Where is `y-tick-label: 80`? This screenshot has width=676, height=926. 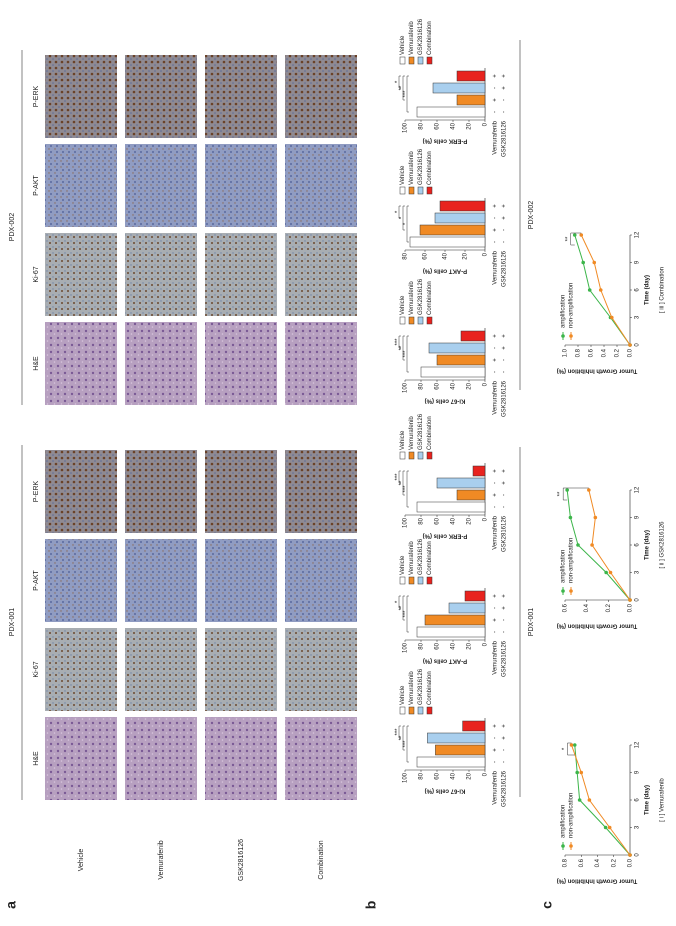
y-tick-label: 80 is located at coordinates (422, 385).